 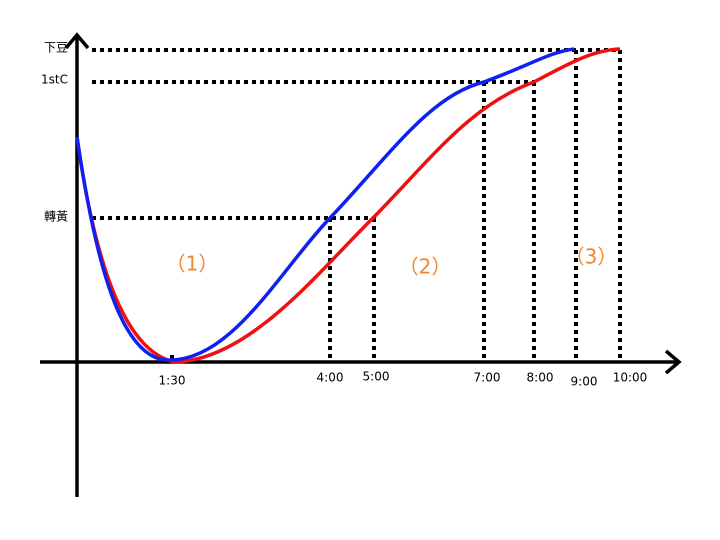 What do you see at coordinates (630, 378) in the screenshot?
I see `x-label: 10:00` at bounding box center [630, 378].